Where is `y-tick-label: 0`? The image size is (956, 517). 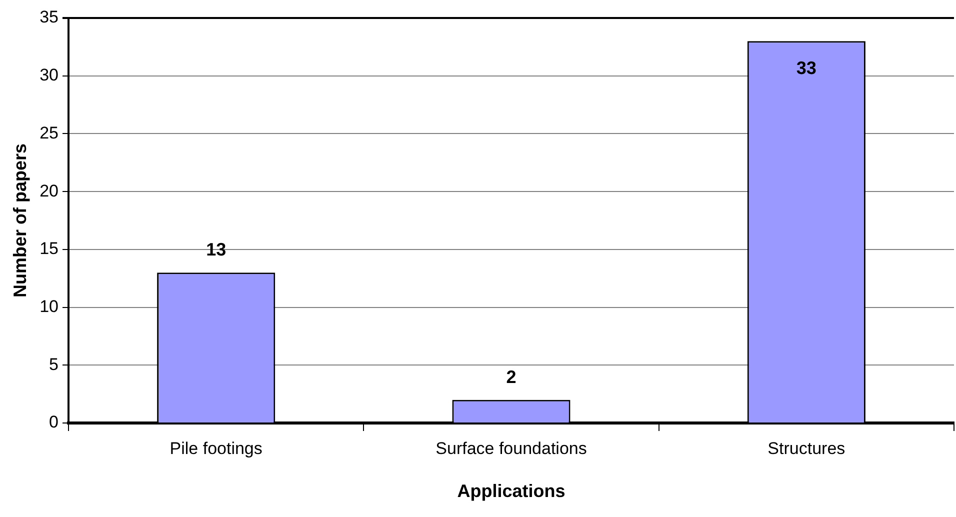 y-tick-label: 0 is located at coordinates (54, 422).